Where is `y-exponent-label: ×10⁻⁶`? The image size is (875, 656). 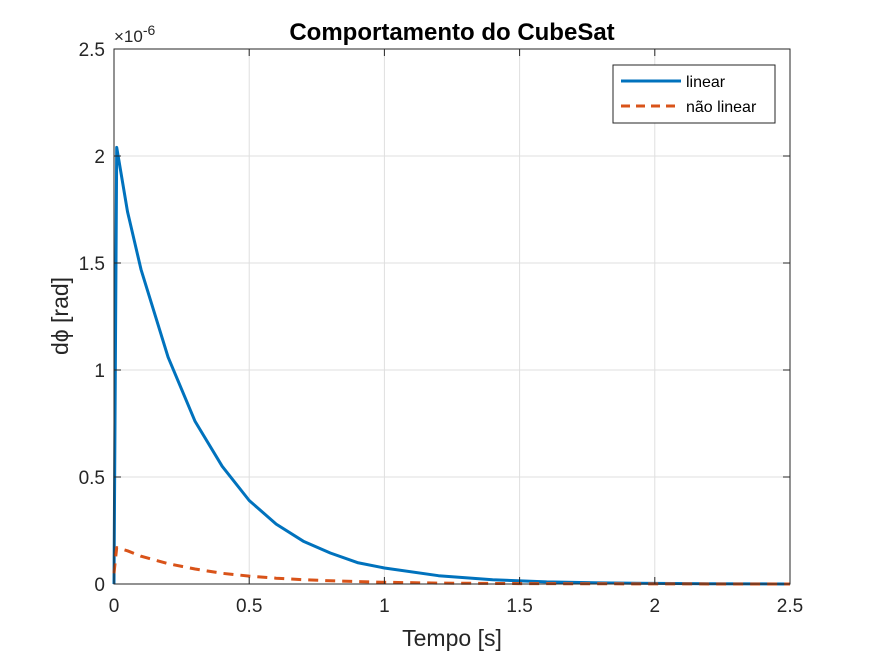
y-exponent-label: ×10⁻⁶ is located at coordinates (135, 34).